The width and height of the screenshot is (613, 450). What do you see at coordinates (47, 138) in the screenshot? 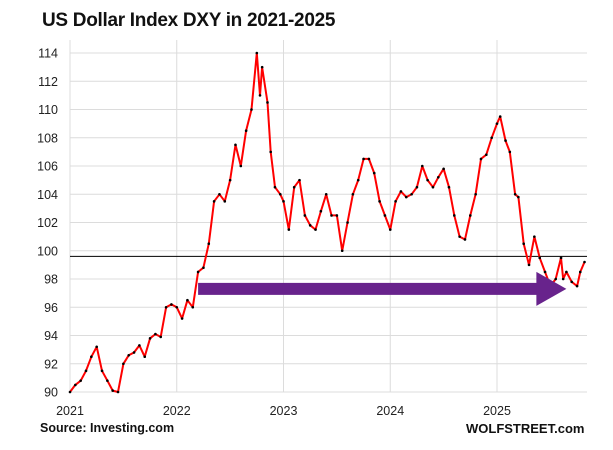
I see `y-tick-label: 108` at bounding box center [47, 138].